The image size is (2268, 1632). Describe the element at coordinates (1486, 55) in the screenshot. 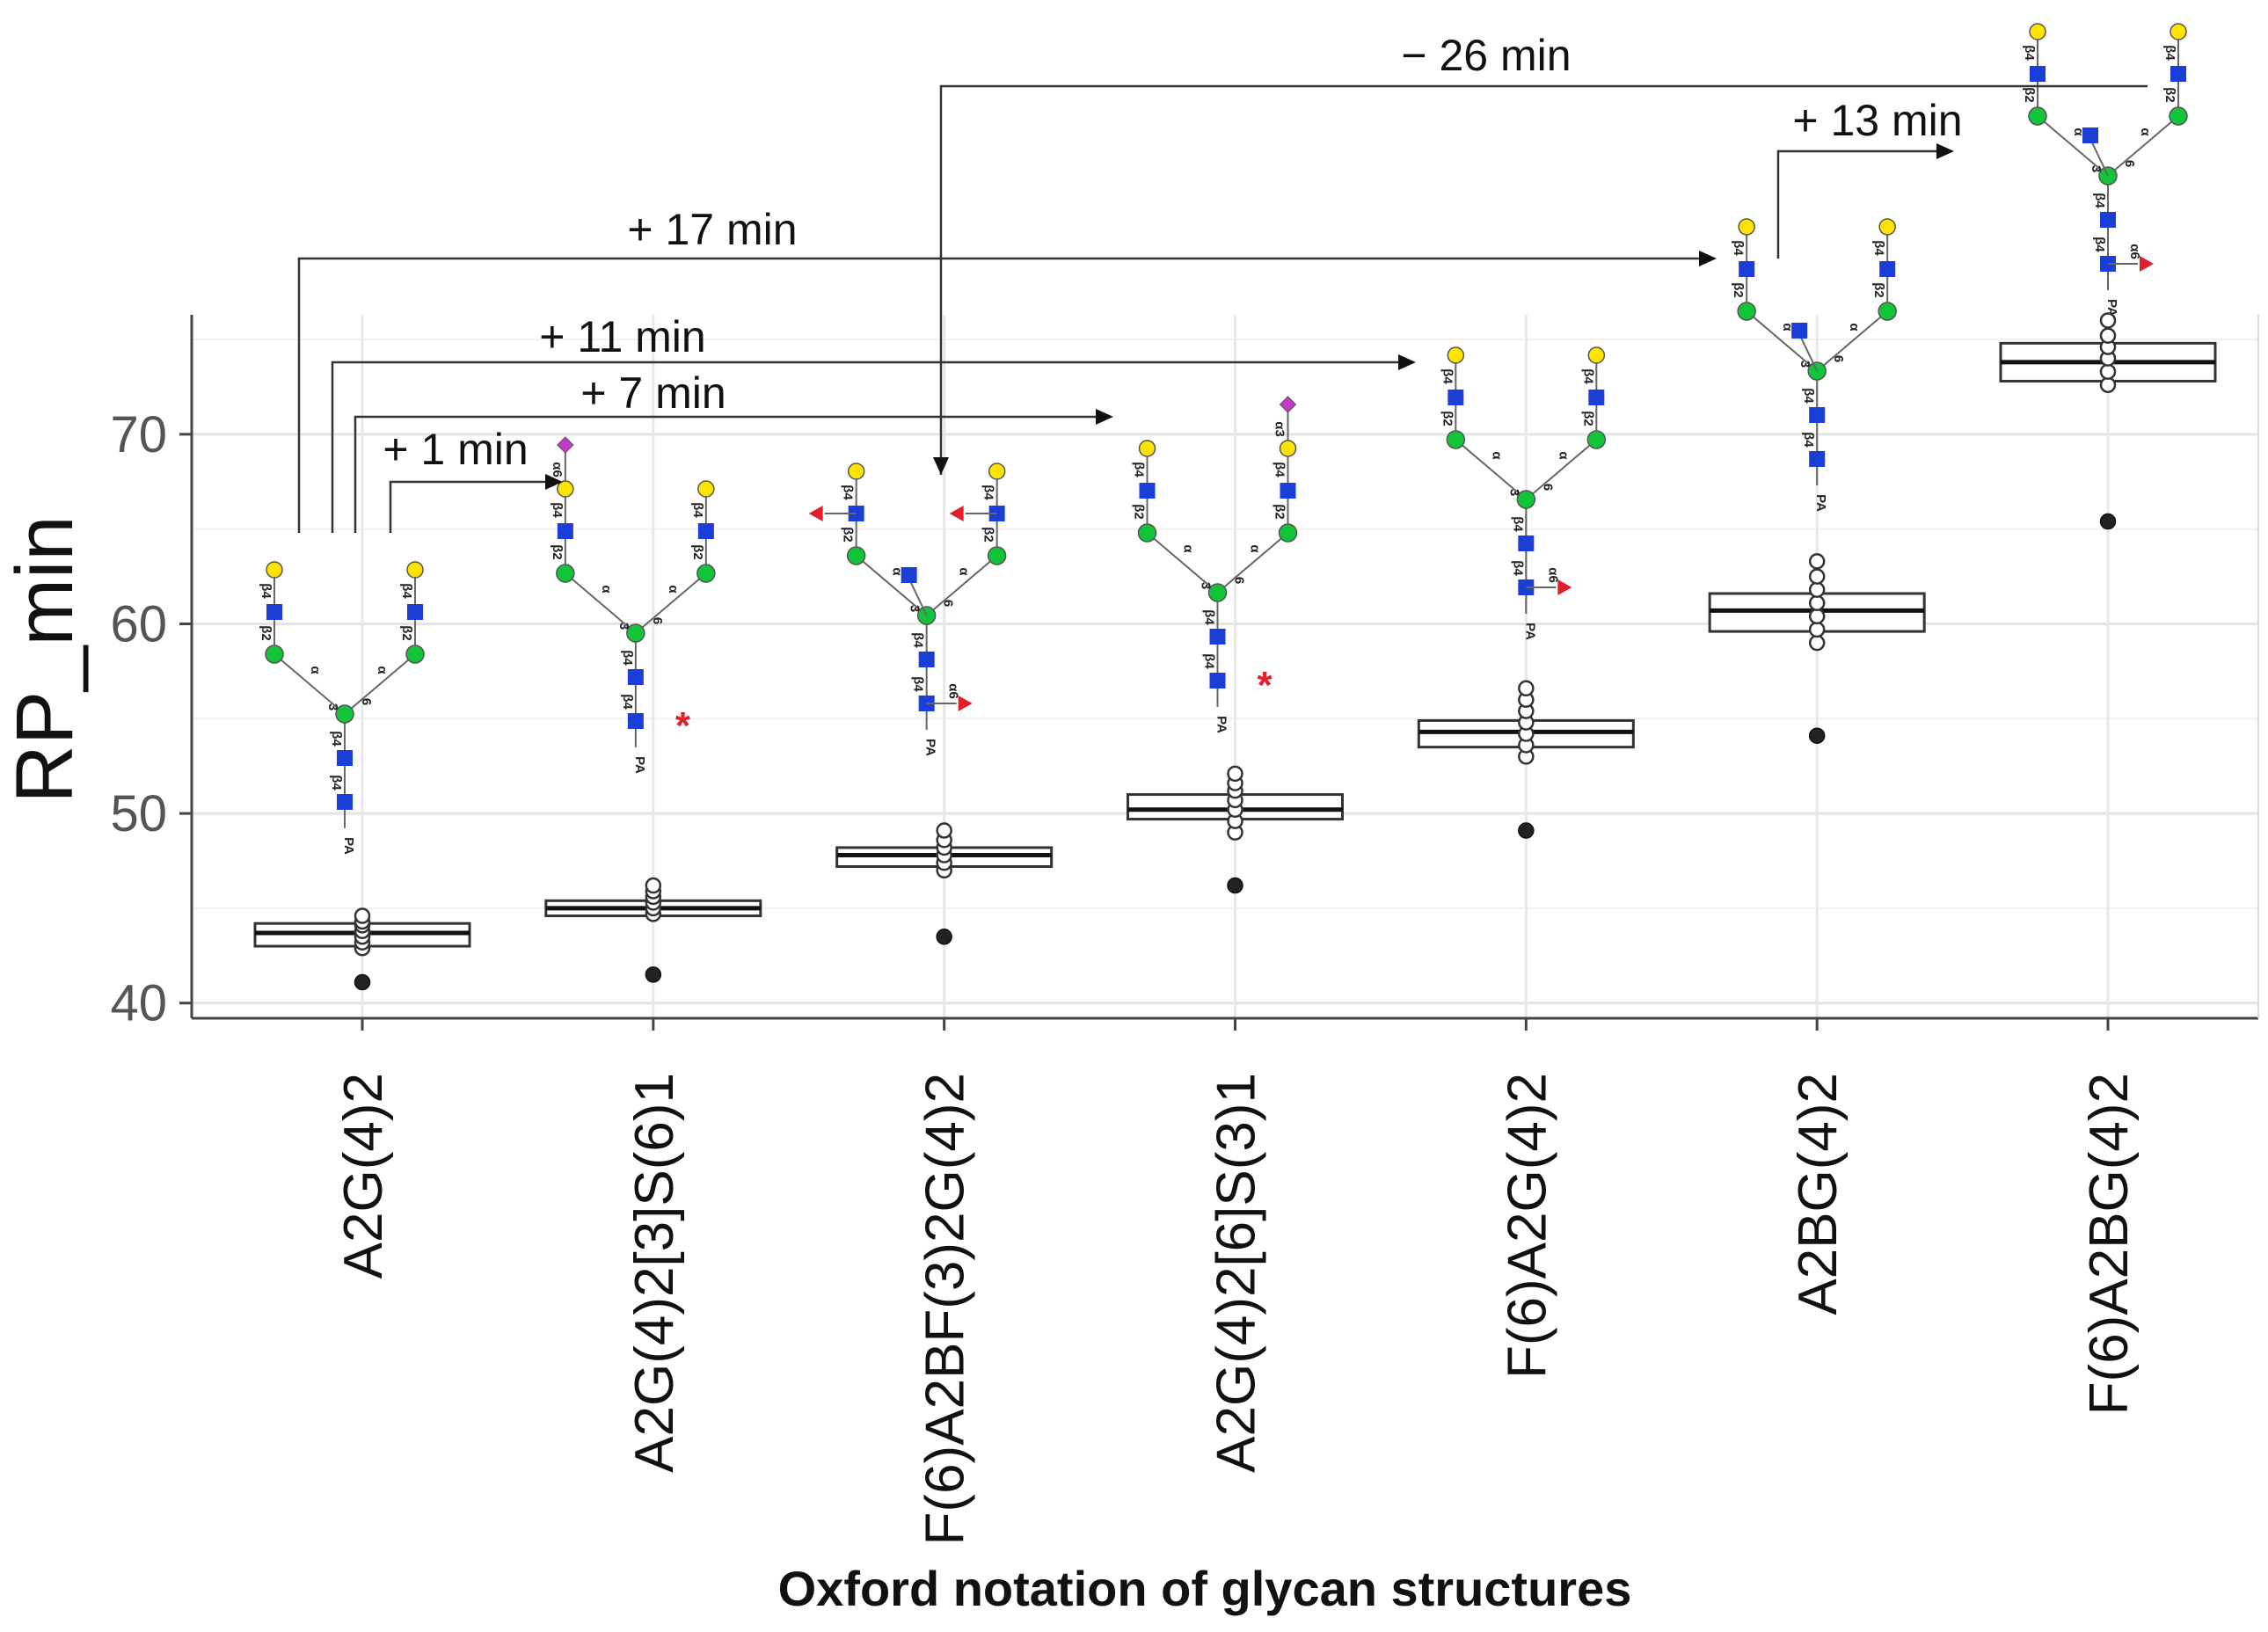

I see `annotation-label: − 26 min` at that location.